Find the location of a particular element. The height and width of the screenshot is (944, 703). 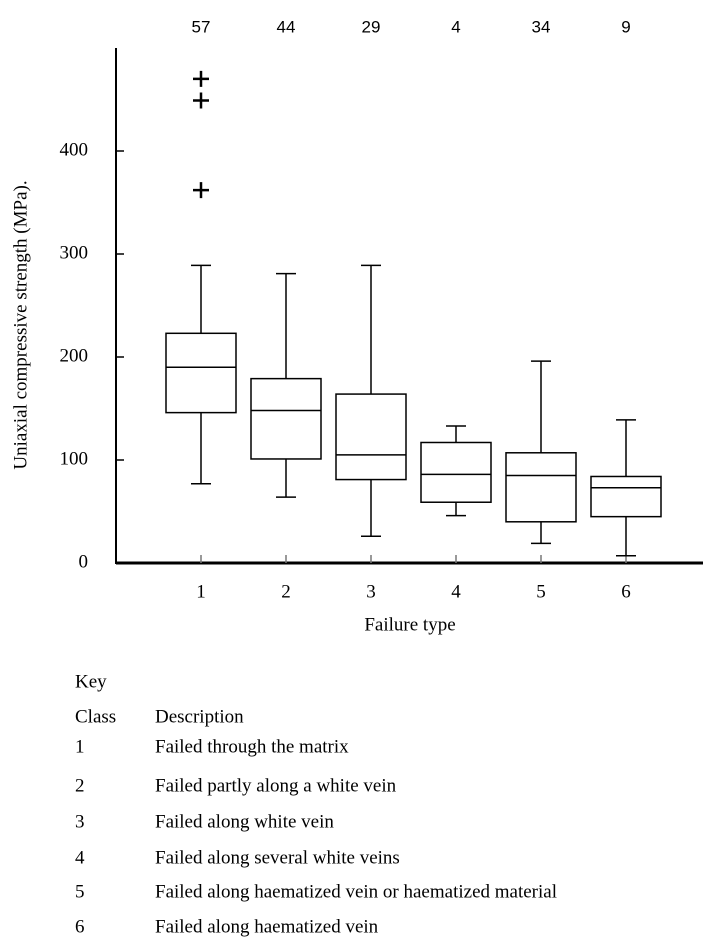

count-label: 34 is located at coordinates (541, 26).